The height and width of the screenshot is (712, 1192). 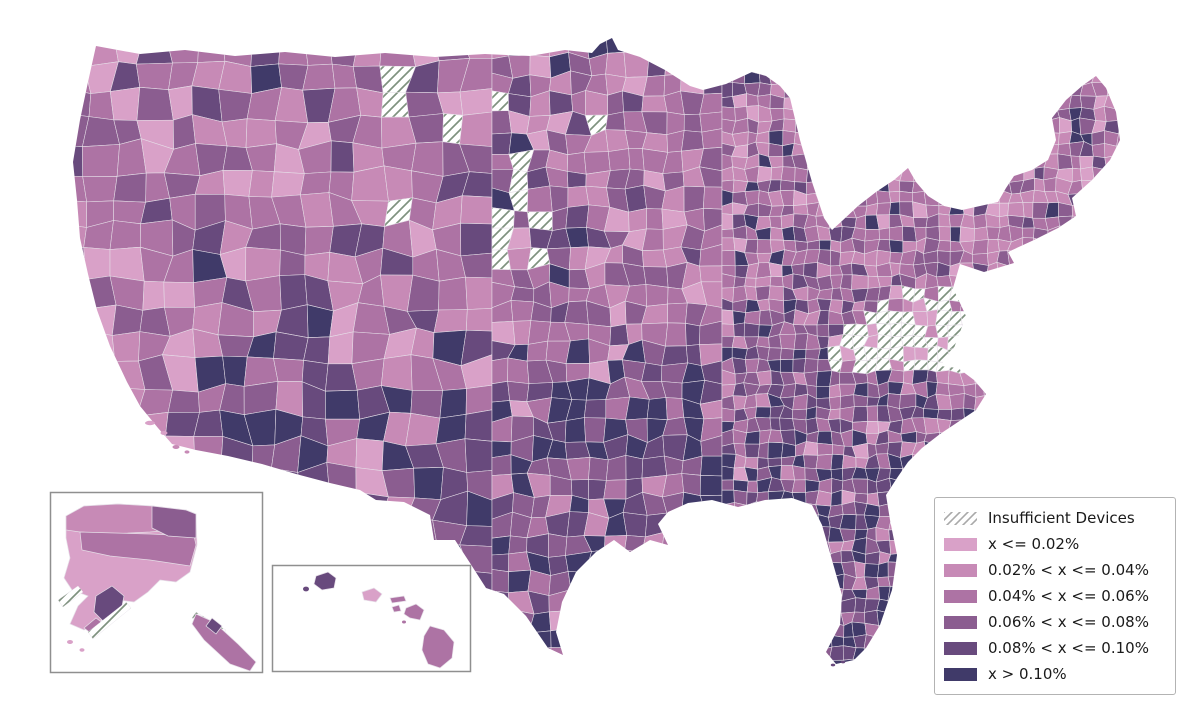 I want to click on legend-item: 0.08% < x <= 0.10%, so click(x=1054, y=648).